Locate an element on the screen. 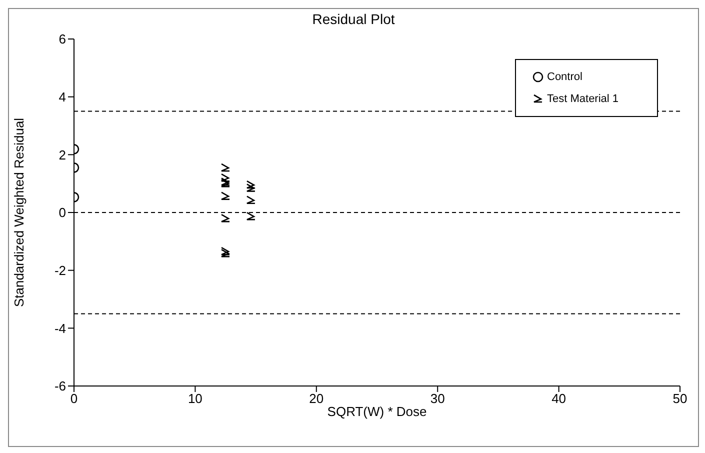  y-tick-label: 2 is located at coordinates (62, 154).